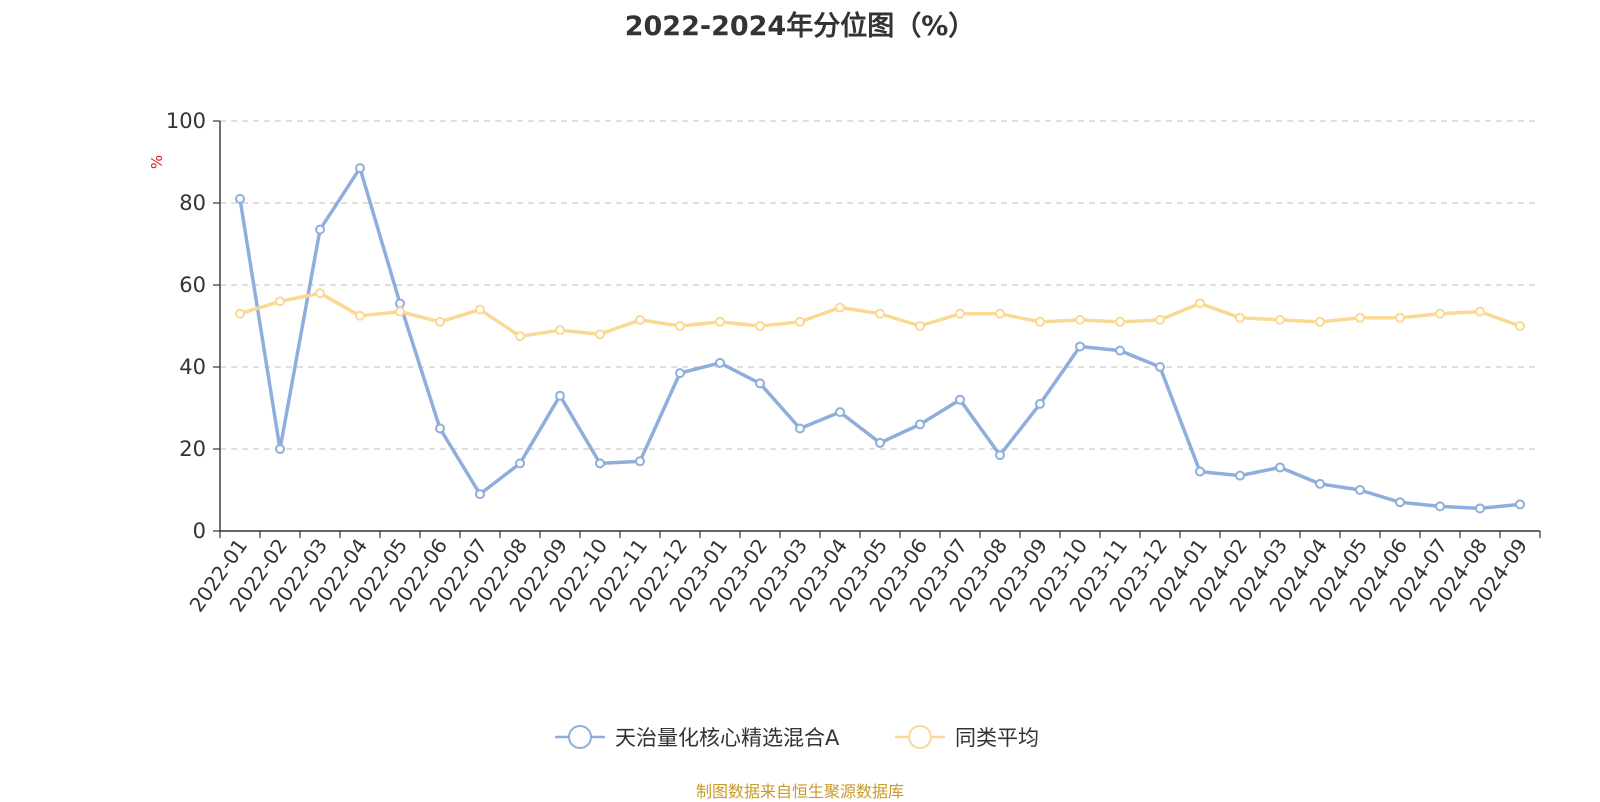 This screenshot has height=802, width=1600. I want to click on y-tick-label: 0, so click(199, 531).